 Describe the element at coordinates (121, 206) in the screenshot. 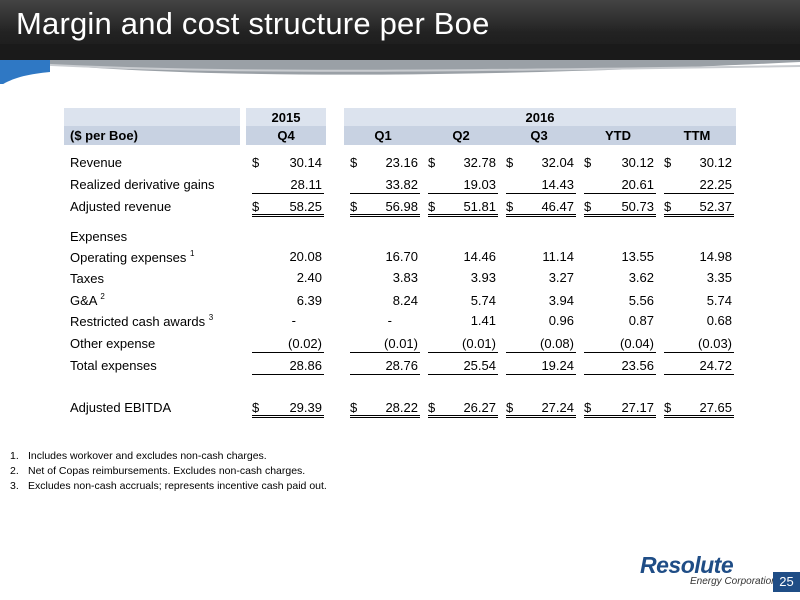

I see `row-label: Adjusted revenue` at that location.